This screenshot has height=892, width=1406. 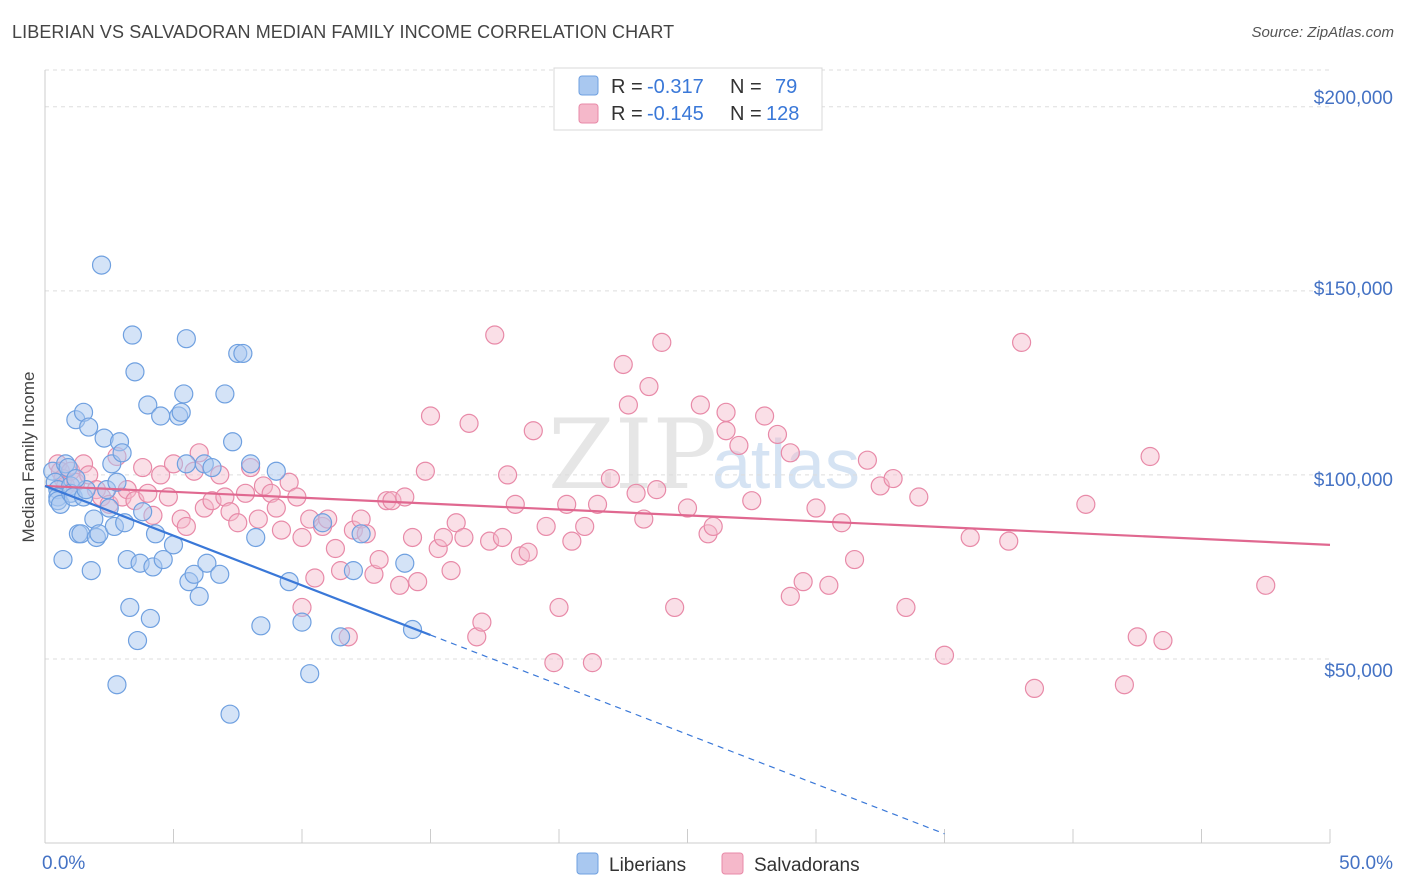 I want to click on bottom-legend-liberians: Liberians, so click(x=647, y=865).